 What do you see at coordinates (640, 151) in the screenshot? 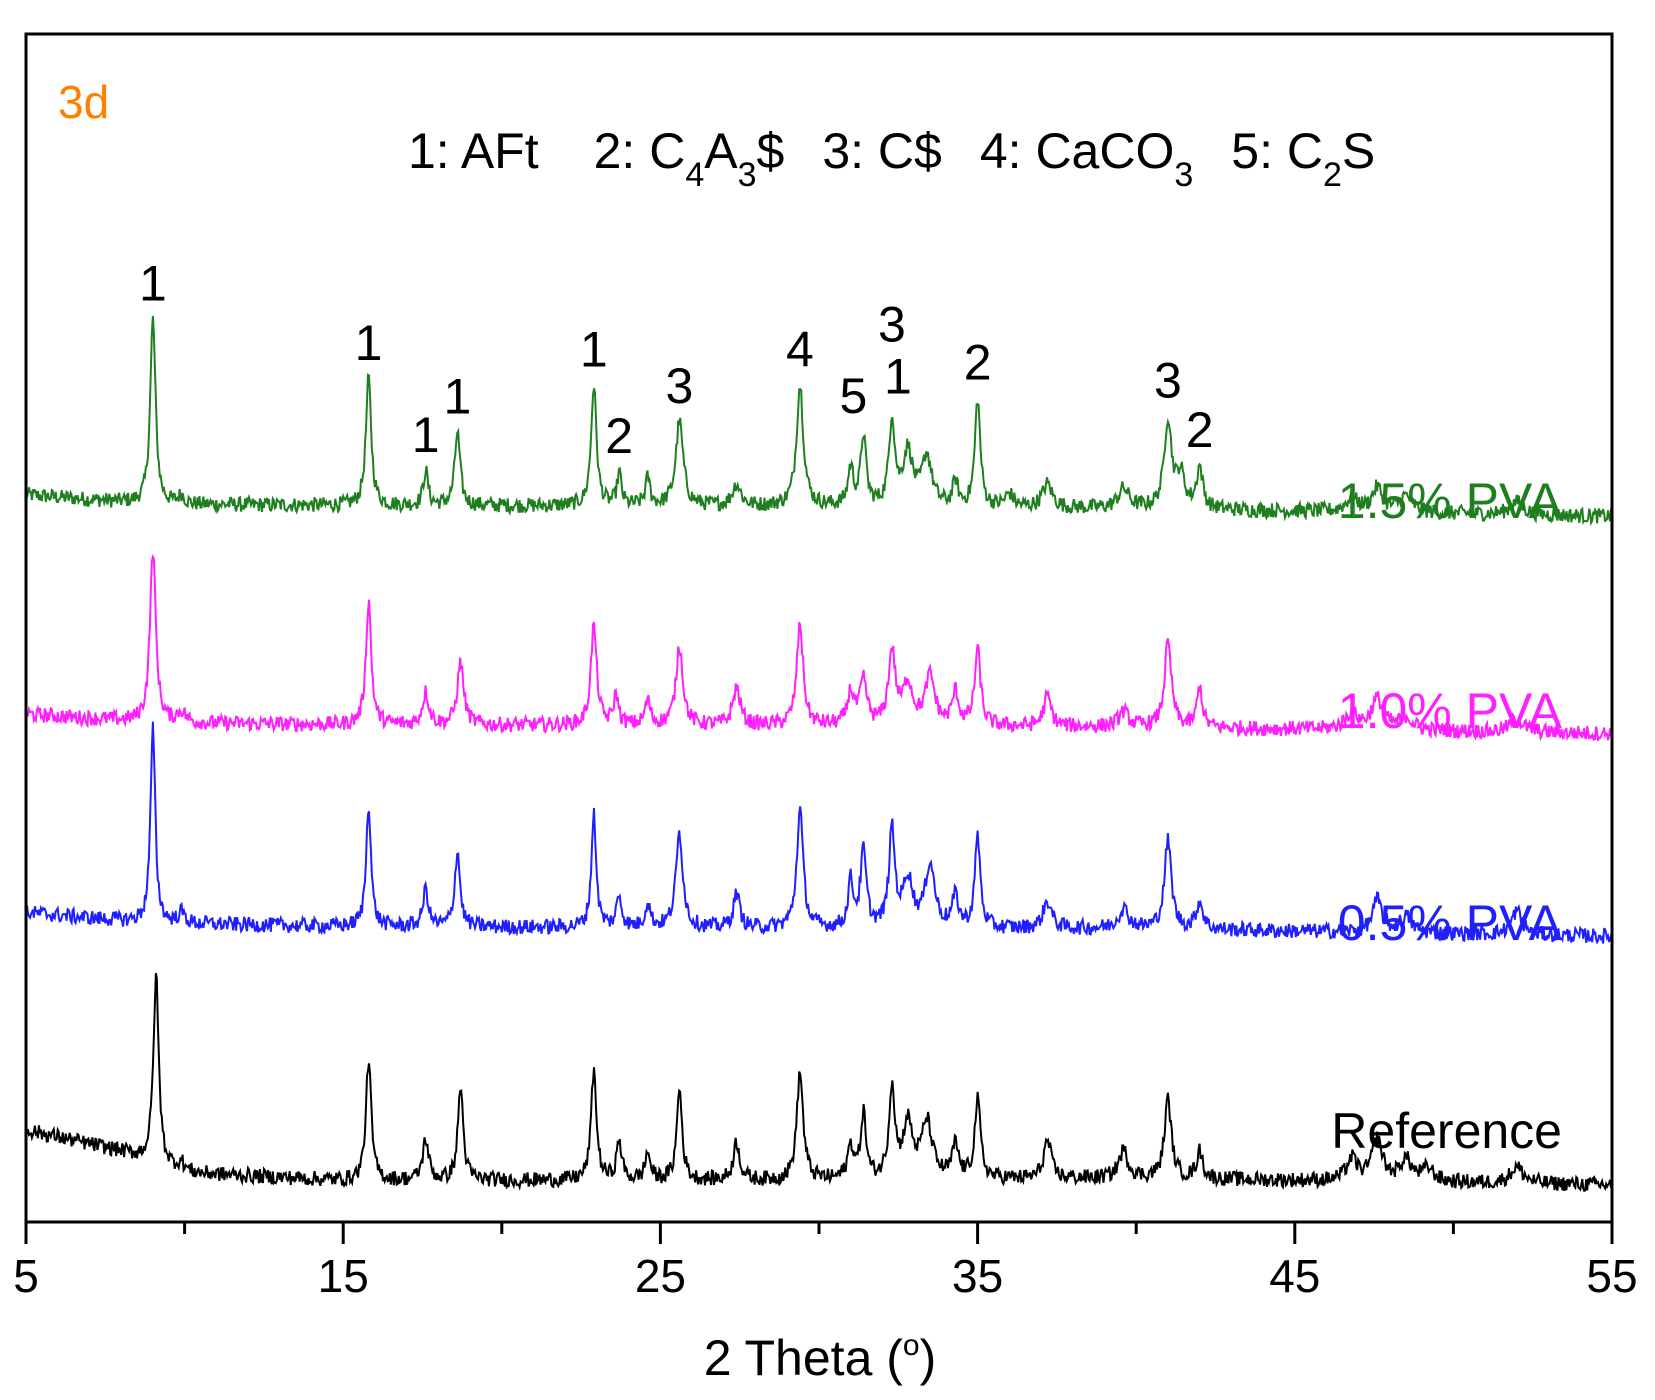
I see `legend-part: 2: C` at bounding box center [640, 151].